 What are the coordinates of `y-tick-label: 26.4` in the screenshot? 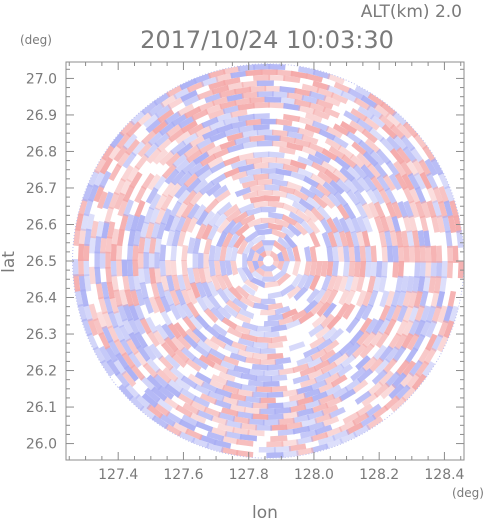 It's located at (41, 299).